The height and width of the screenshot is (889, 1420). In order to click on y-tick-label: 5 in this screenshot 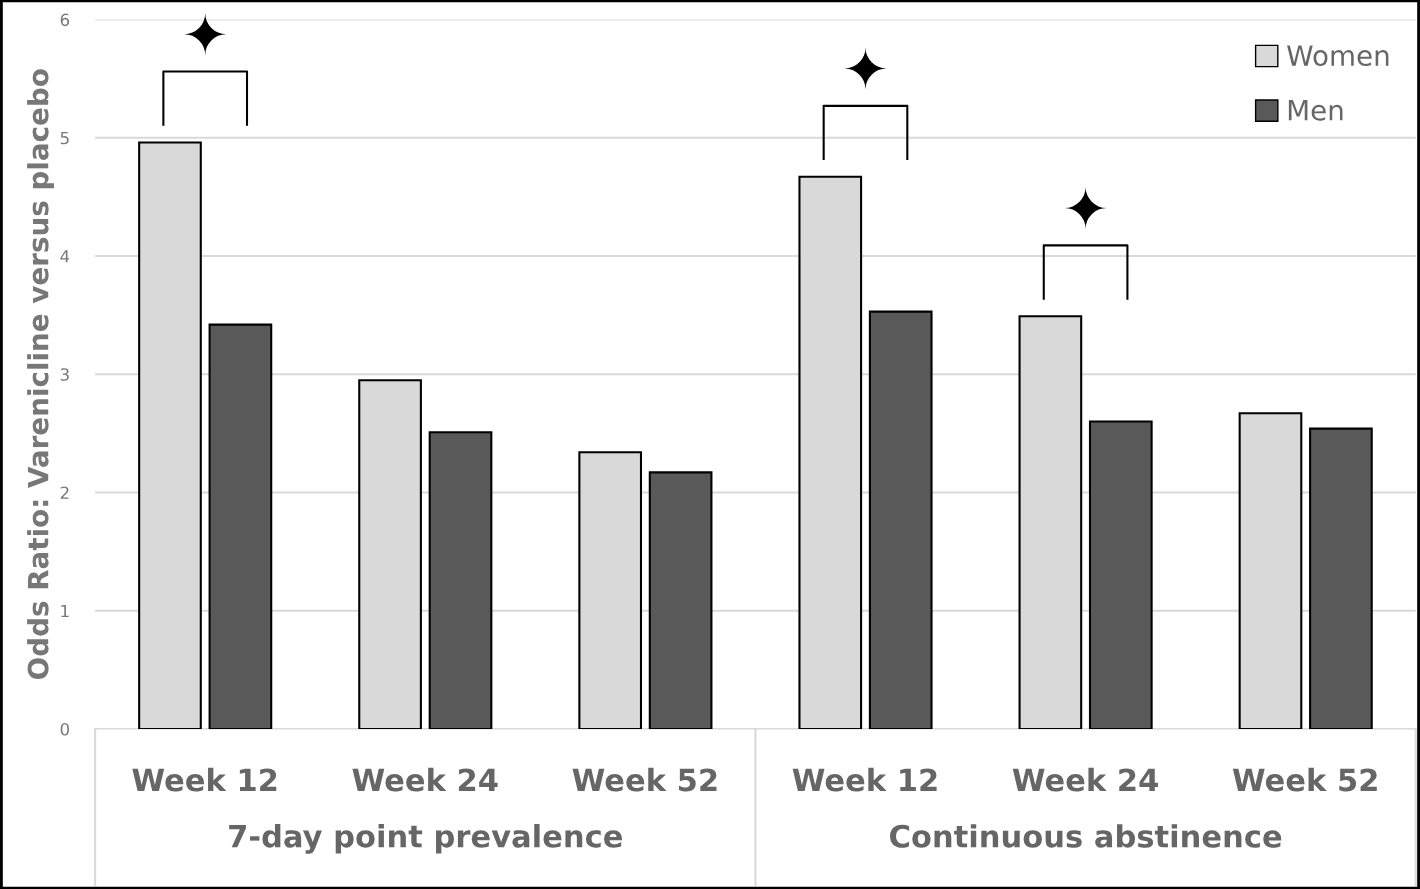, I will do `click(64, 138)`.